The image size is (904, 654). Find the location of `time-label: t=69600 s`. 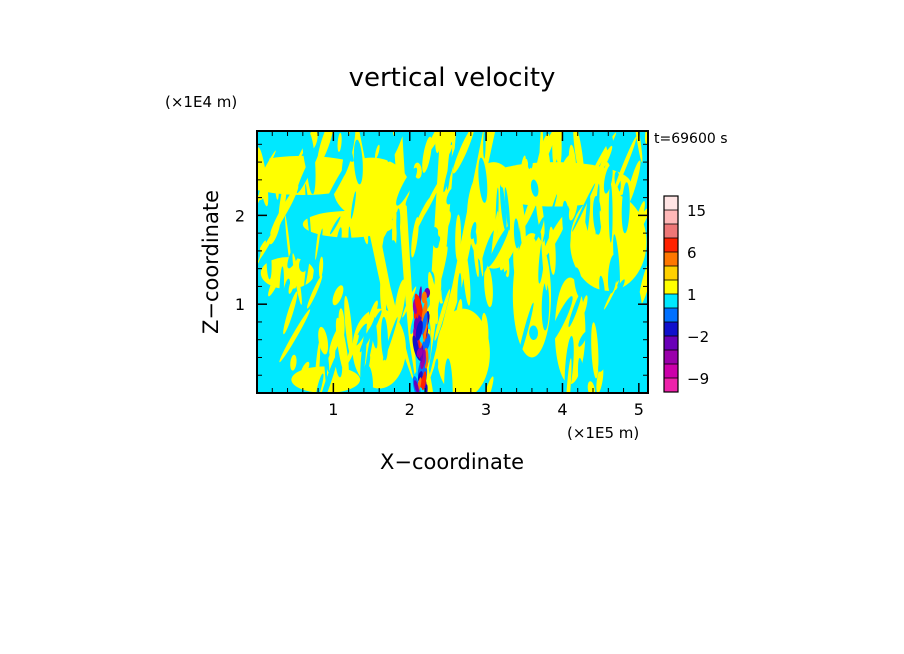

time-label: t=69600 s is located at coordinates (691, 139).